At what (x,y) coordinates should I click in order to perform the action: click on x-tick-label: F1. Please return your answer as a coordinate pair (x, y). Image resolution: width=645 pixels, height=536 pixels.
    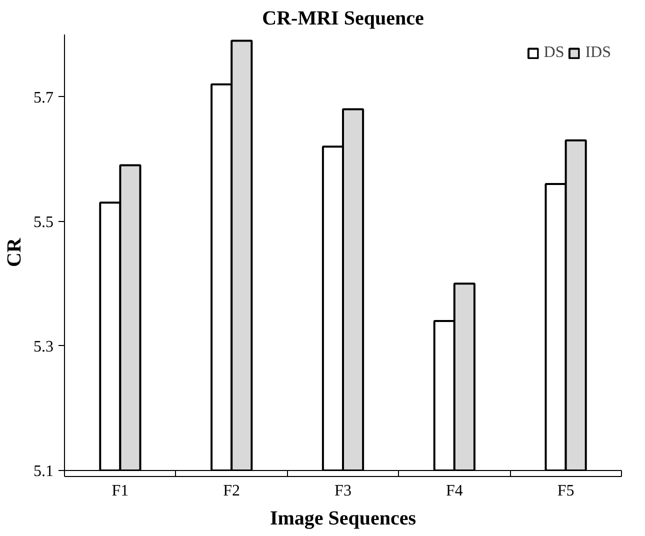
    Looking at the image, I should click on (120, 491).